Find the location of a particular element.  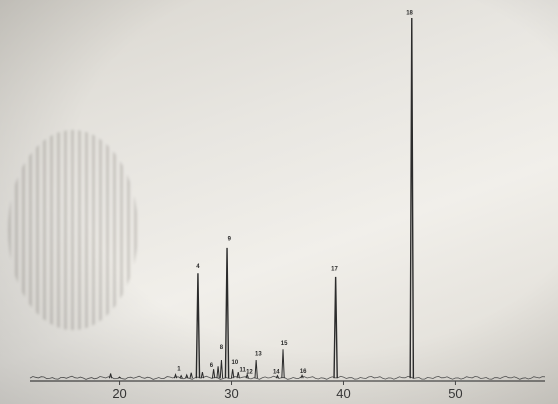

peak-label-11: 11 is located at coordinates (243, 371).